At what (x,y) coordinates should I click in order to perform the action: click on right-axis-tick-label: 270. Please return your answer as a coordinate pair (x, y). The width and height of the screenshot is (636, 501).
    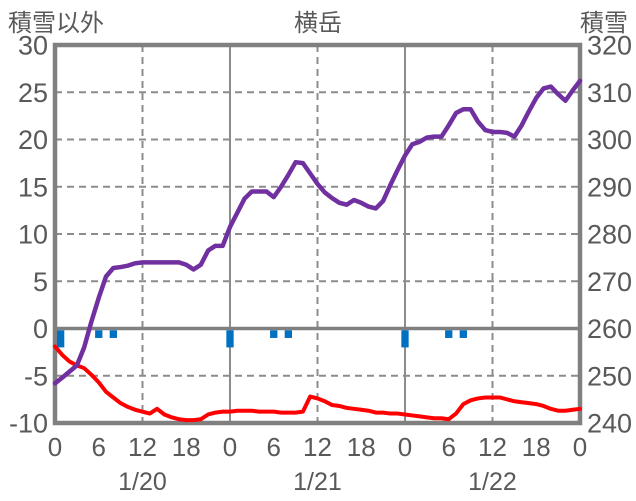
    Looking at the image, I should click on (609, 282).